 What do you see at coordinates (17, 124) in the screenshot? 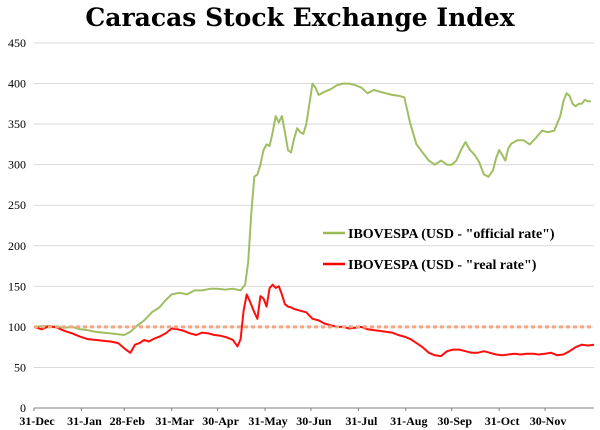
I see `y-tick-label: 350` at bounding box center [17, 124].